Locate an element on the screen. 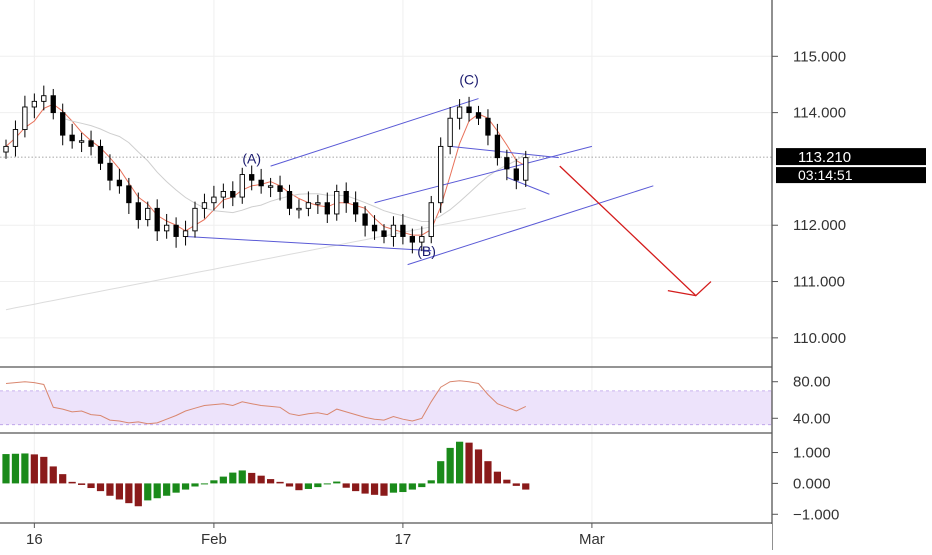 Image resolution: width=932 pixels, height=555 pixels. date-tick-label: 16 is located at coordinates (34, 539).